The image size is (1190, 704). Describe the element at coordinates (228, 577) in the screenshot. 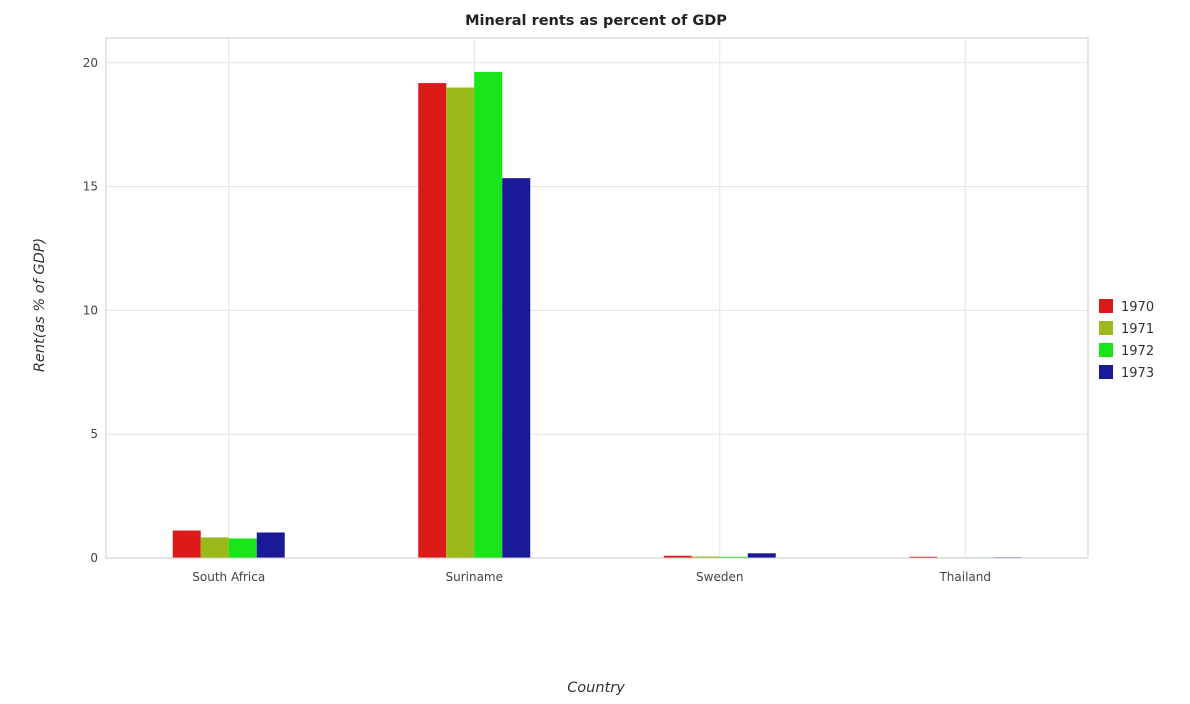

I see `x-tick-label: South Africa` at that location.